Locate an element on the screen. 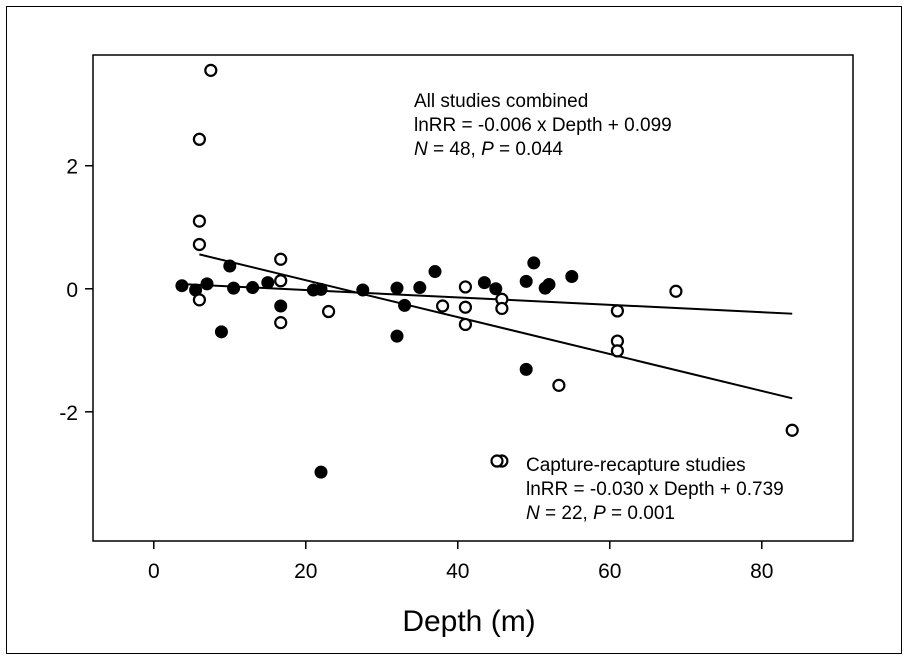  annotation-line: All studies combined is located at coordinates (501, 101).